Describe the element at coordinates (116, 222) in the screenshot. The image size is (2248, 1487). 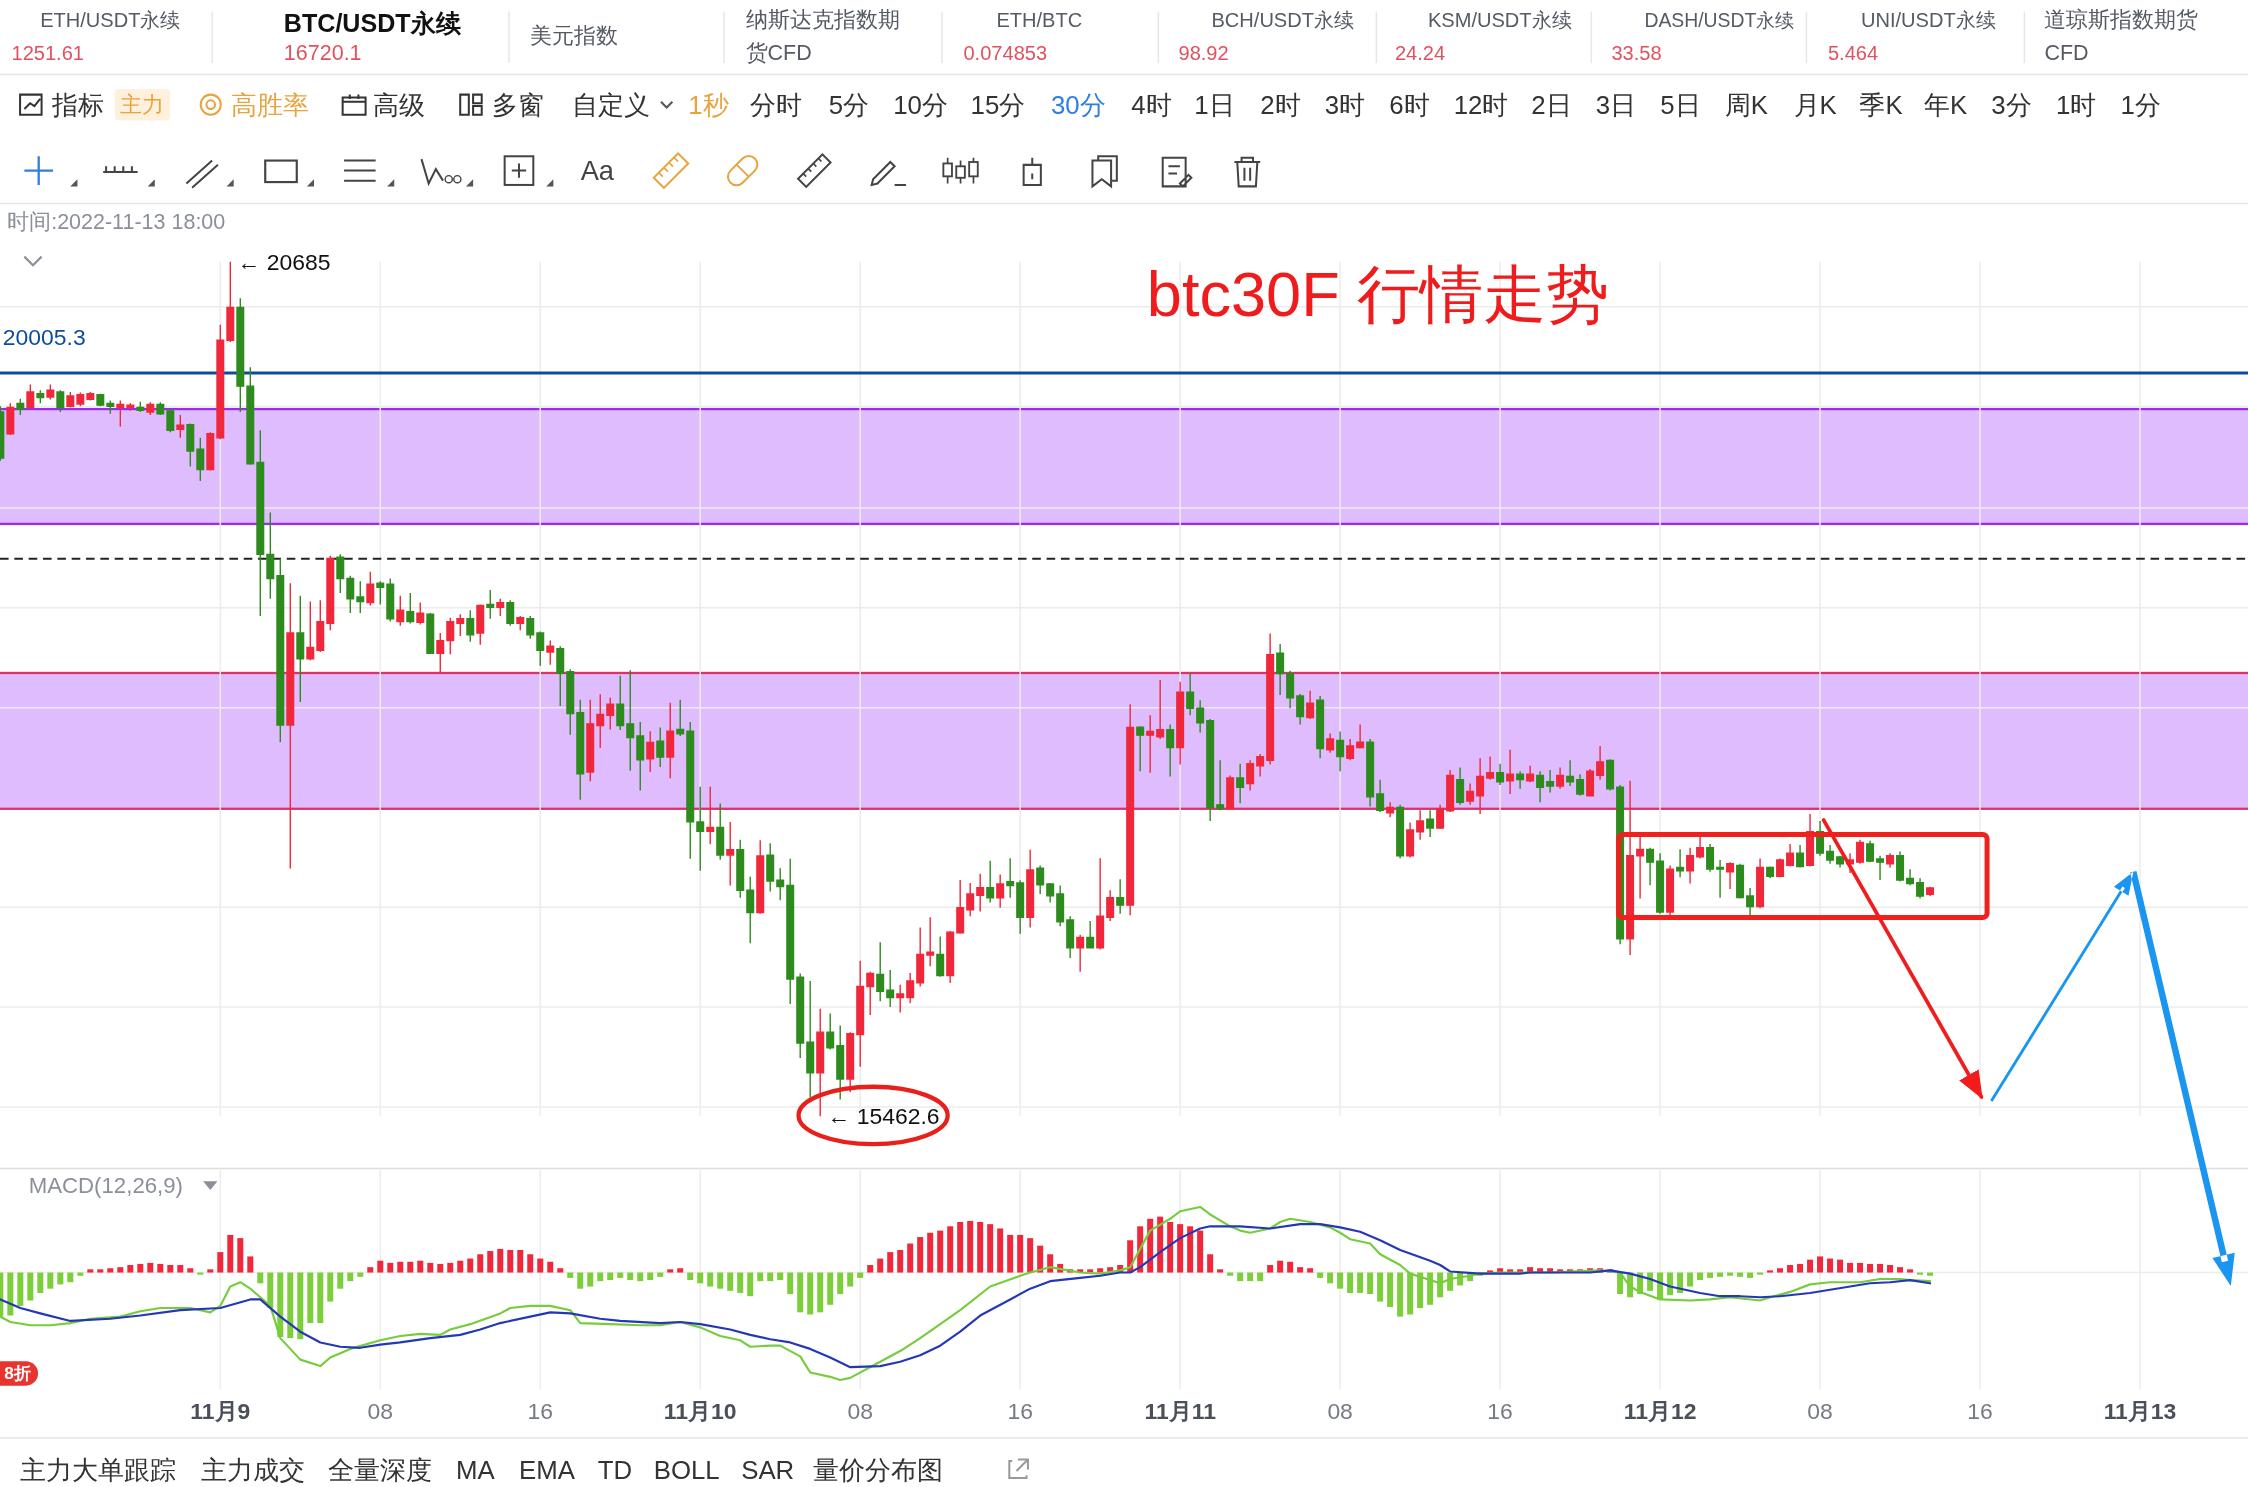
I see `text: 时间:2022-11-13 18:00` at that location.